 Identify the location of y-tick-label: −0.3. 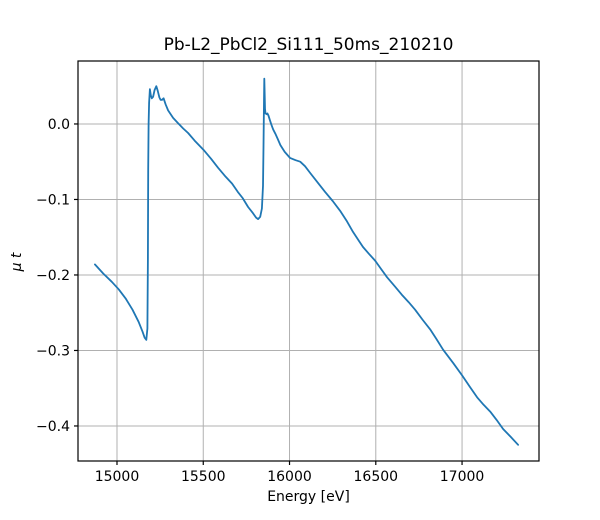
(53, 351).